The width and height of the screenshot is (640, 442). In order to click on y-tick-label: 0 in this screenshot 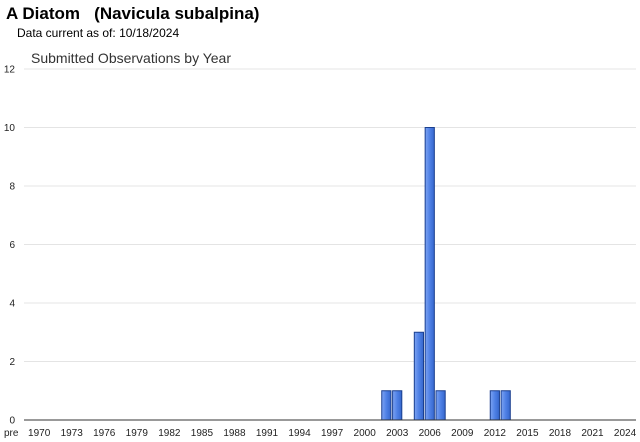, I will do `click(12, 421)`.